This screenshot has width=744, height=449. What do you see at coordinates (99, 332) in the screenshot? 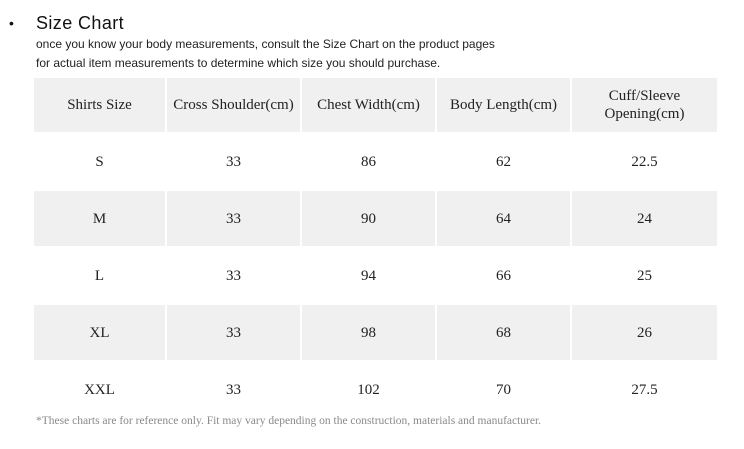
I see `size-cell: XL` at bounding box center [99, 332].